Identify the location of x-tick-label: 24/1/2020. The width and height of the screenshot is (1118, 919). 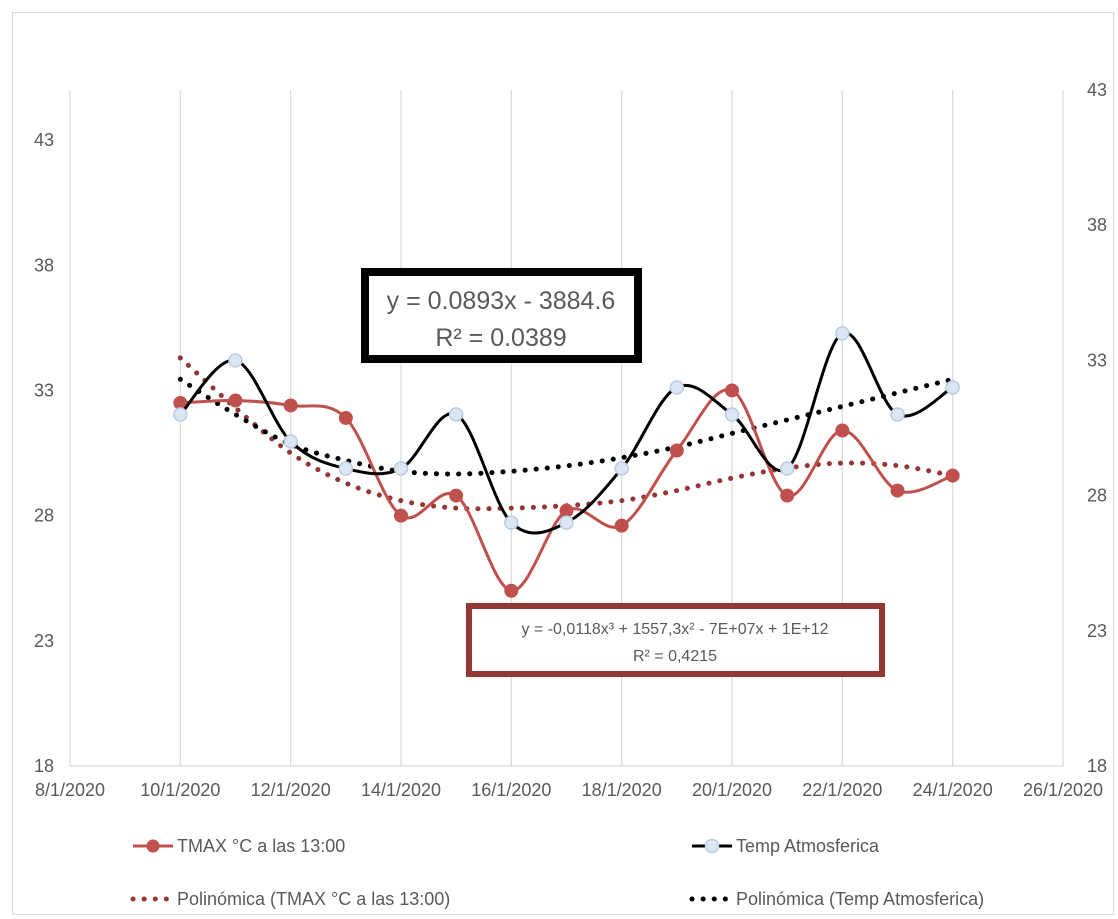
(953, 790).